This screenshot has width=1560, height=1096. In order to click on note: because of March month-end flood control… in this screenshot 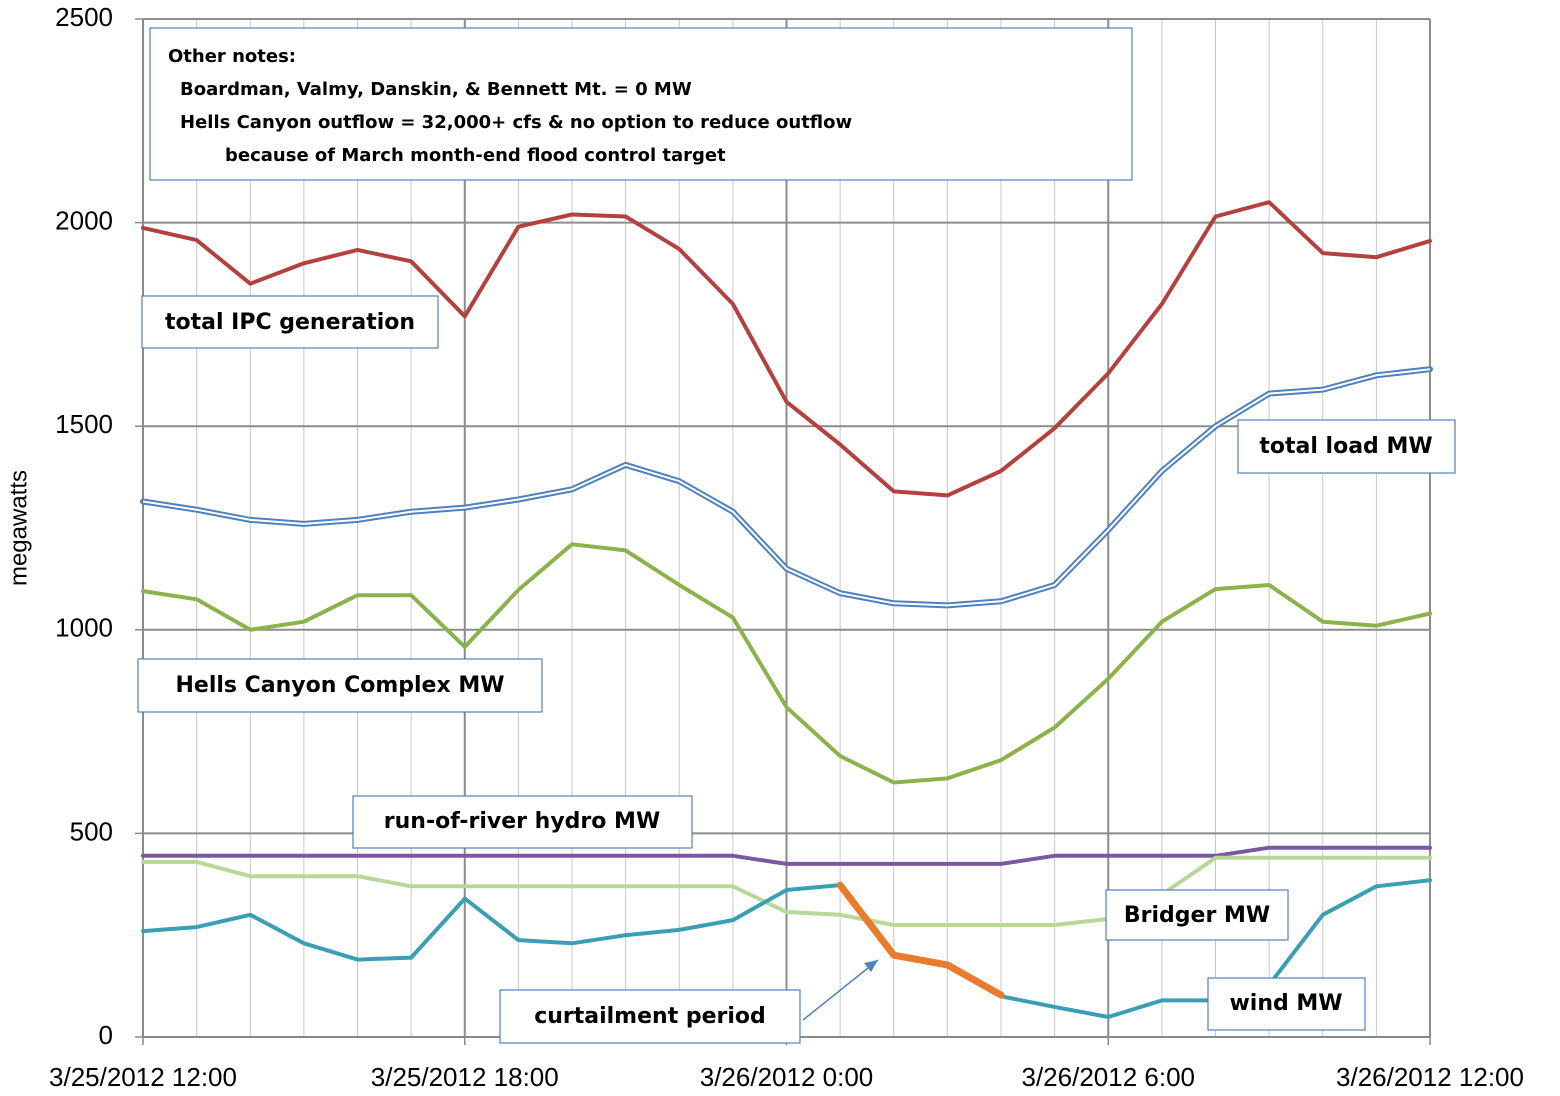, I will do `click(475, 155)`.